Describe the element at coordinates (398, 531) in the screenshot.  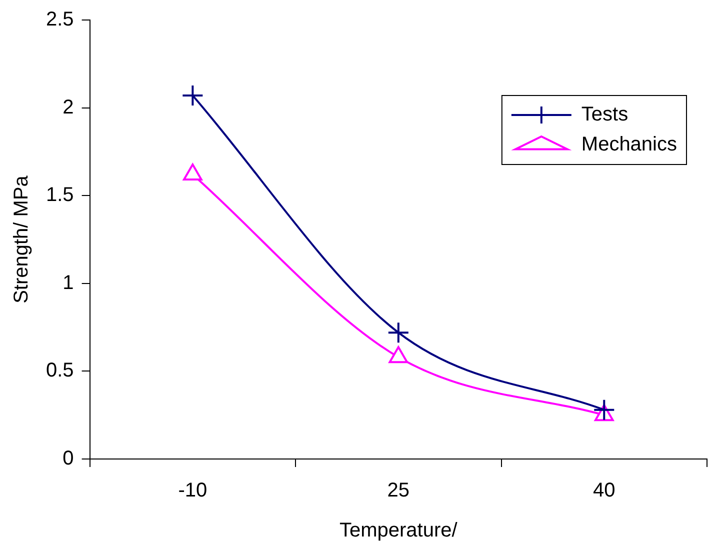
I see `x-axis-title: Temperature/` at that location.